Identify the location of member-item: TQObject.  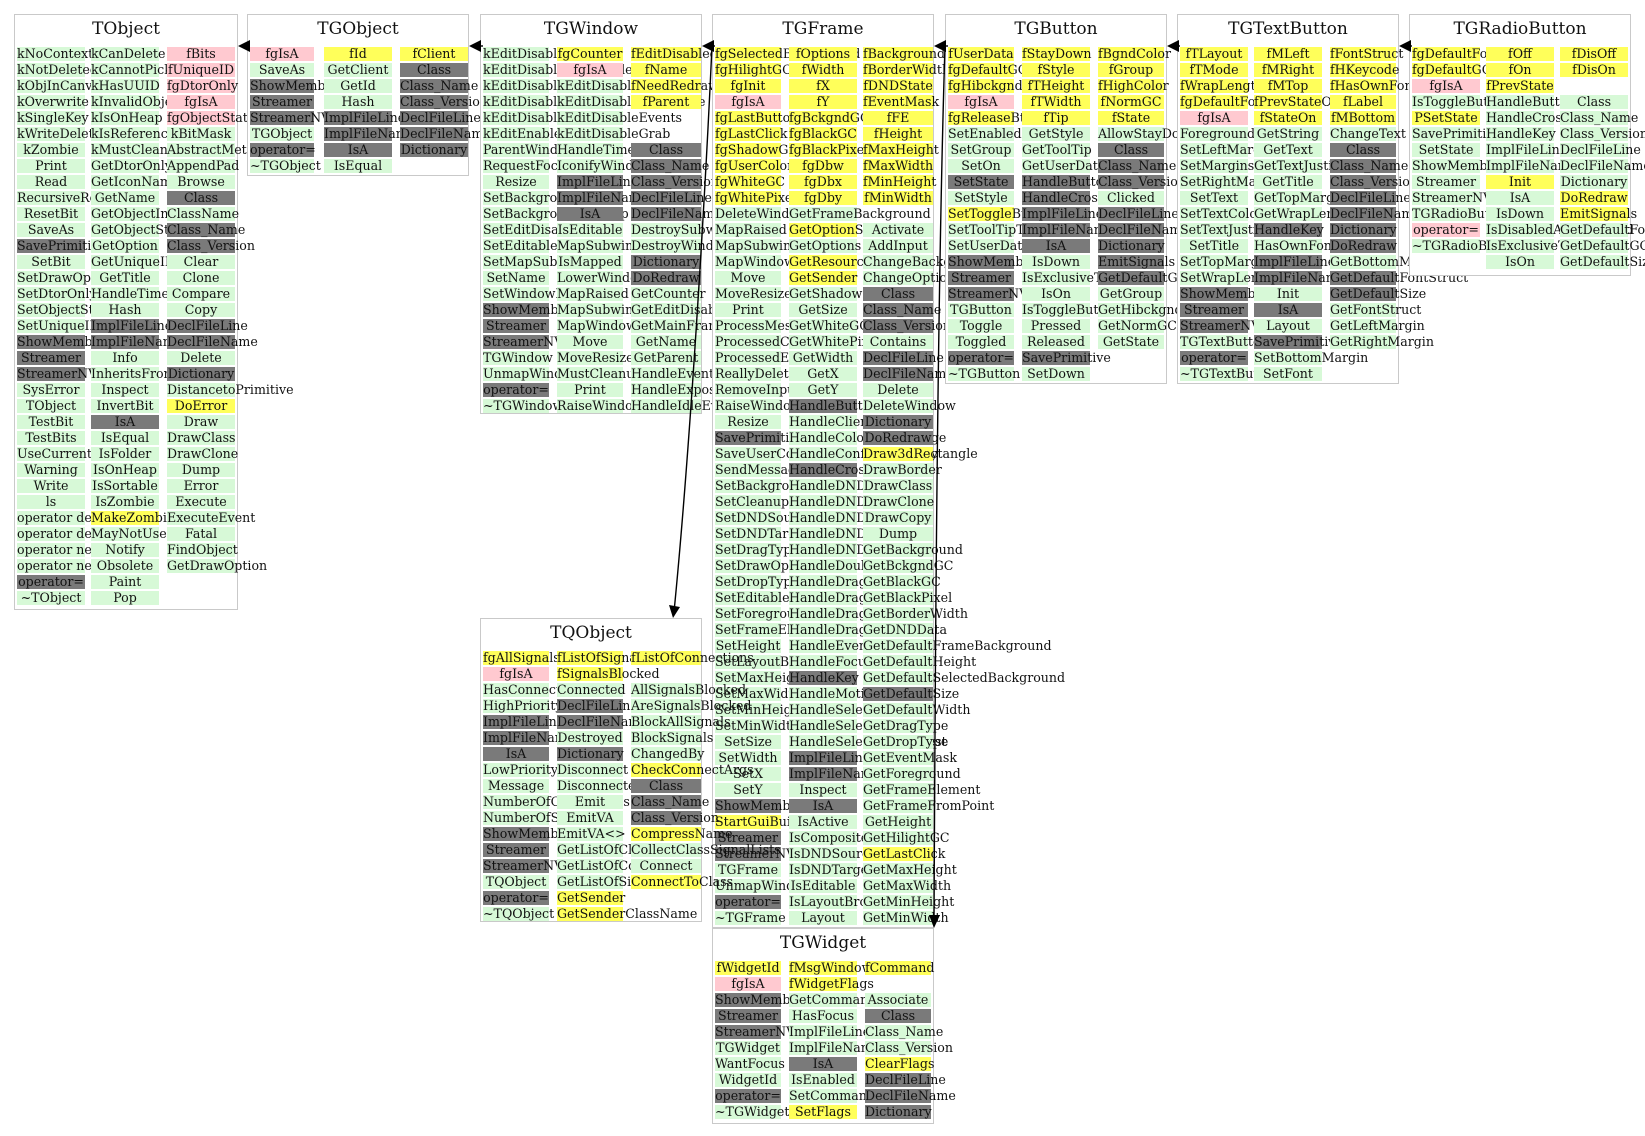
(516, 882).